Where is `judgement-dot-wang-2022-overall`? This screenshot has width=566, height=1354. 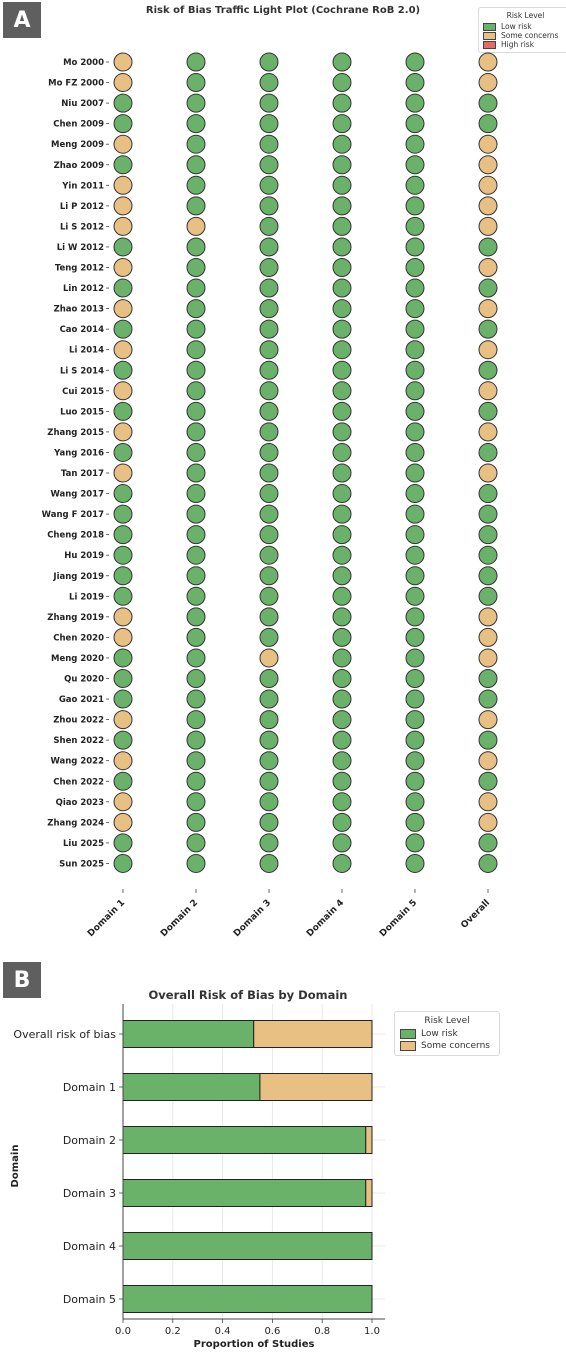 judgement-dot-wang-2022-overall is located at coordinates (488, 761).